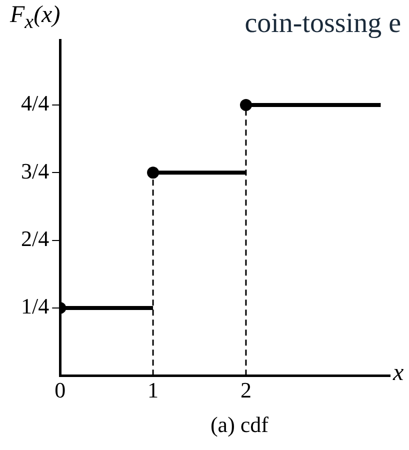 The width and height of the screenshot is (409, 450). Describe the element at coordinates (35, 239) in the screenshot. I see `y-tick-label: 2/4` at that location.